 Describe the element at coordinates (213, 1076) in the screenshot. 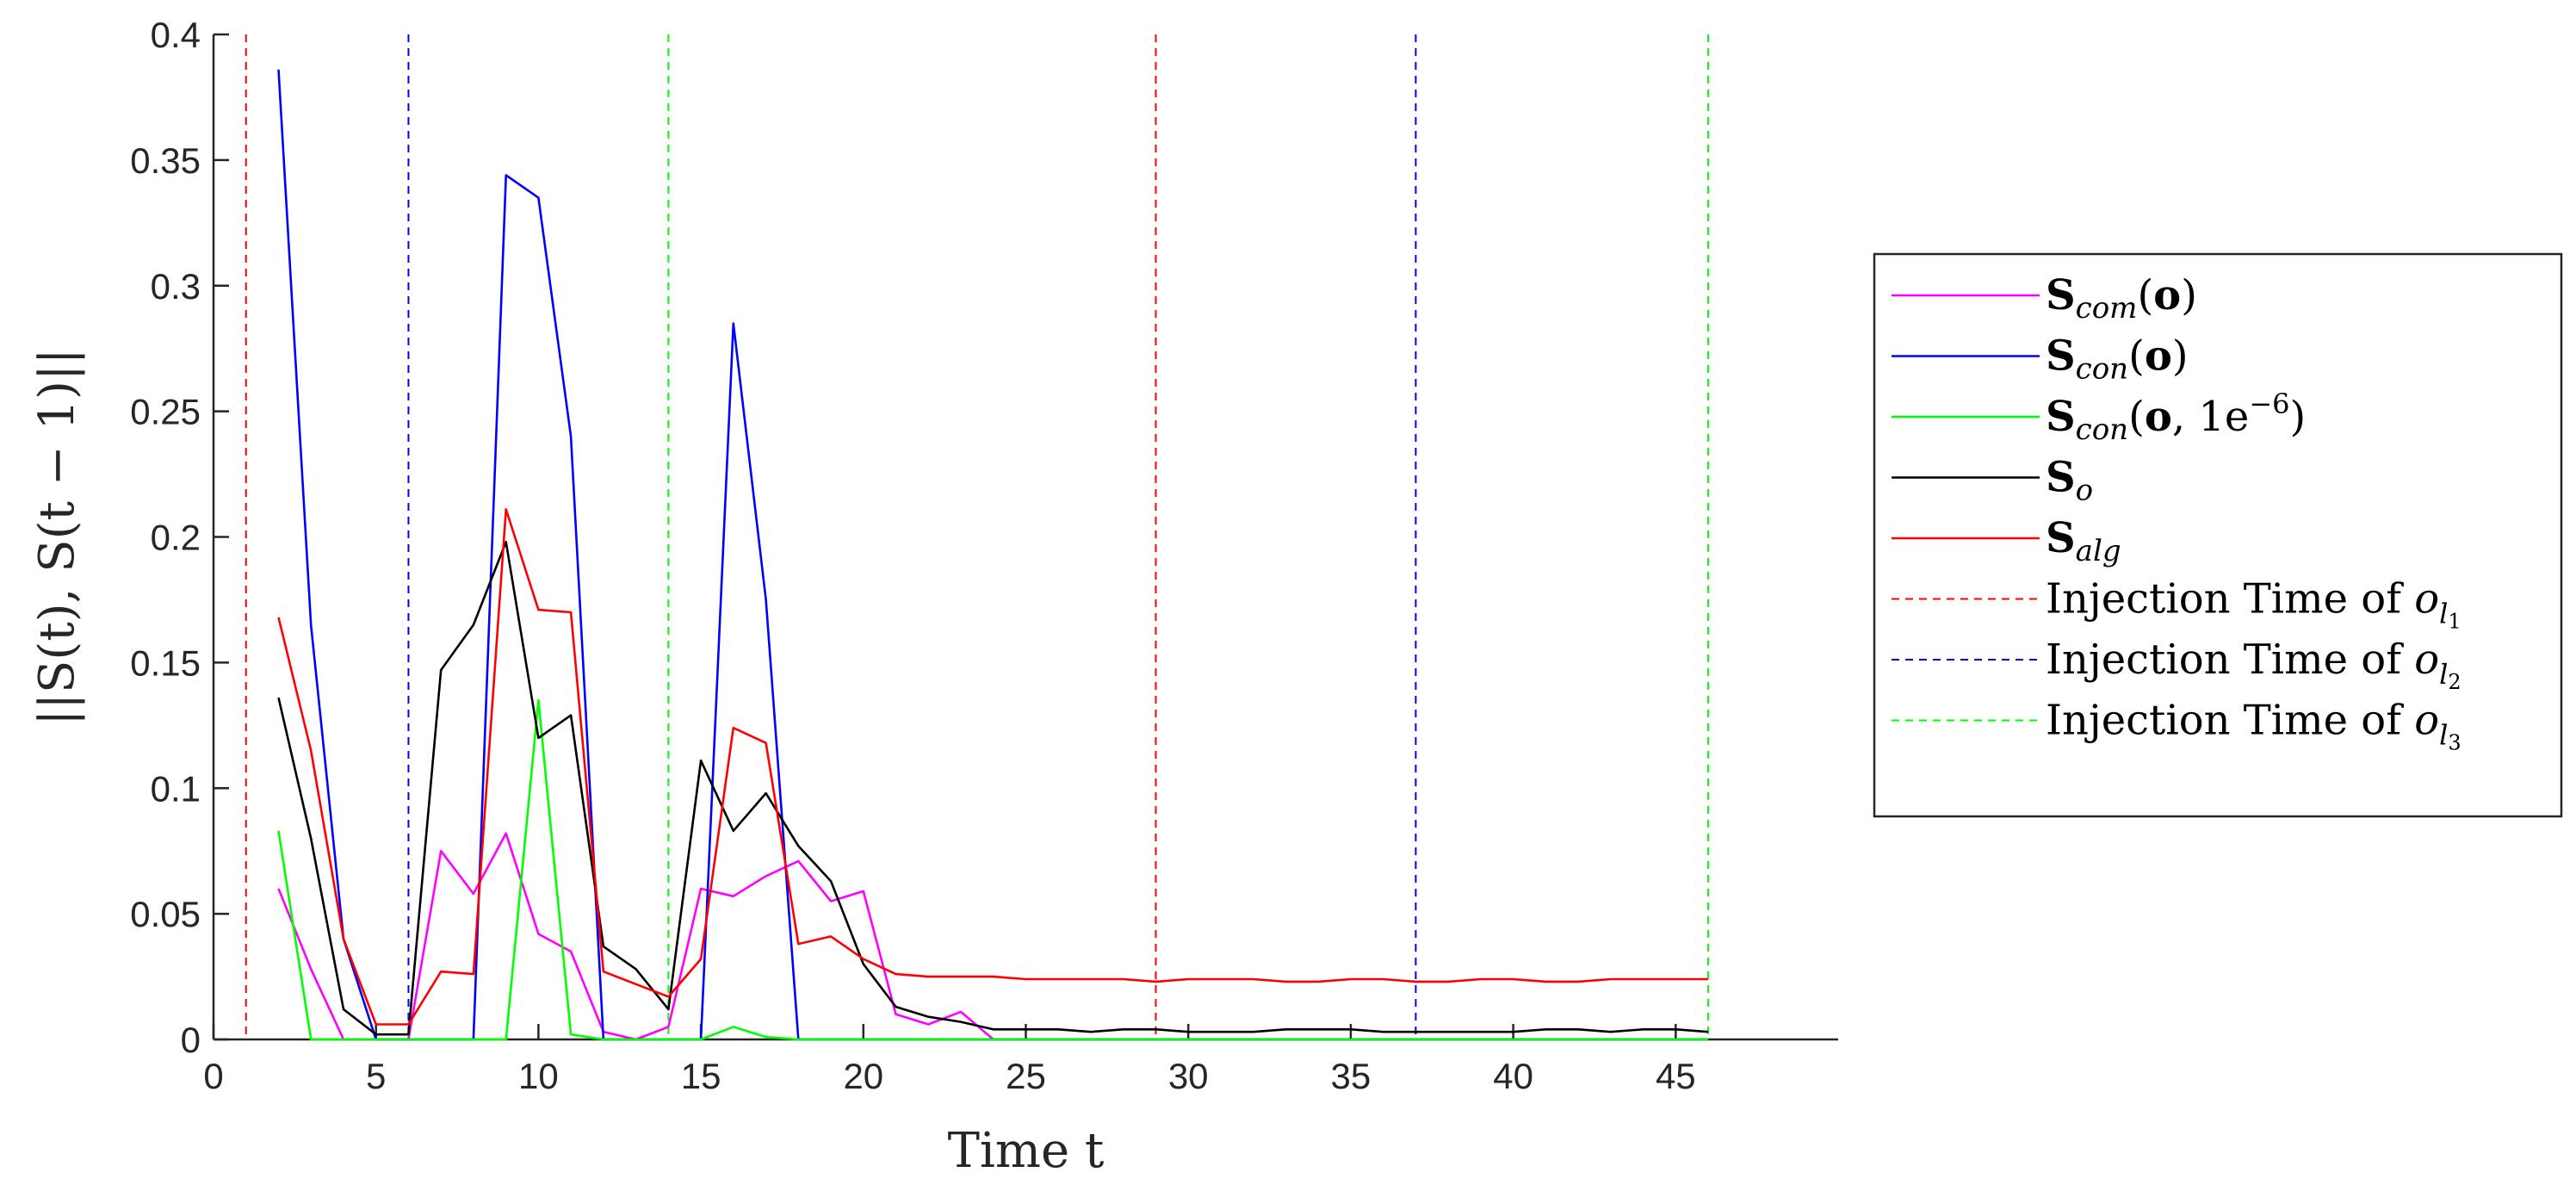

I see `x-tick-label: 0` at that location.